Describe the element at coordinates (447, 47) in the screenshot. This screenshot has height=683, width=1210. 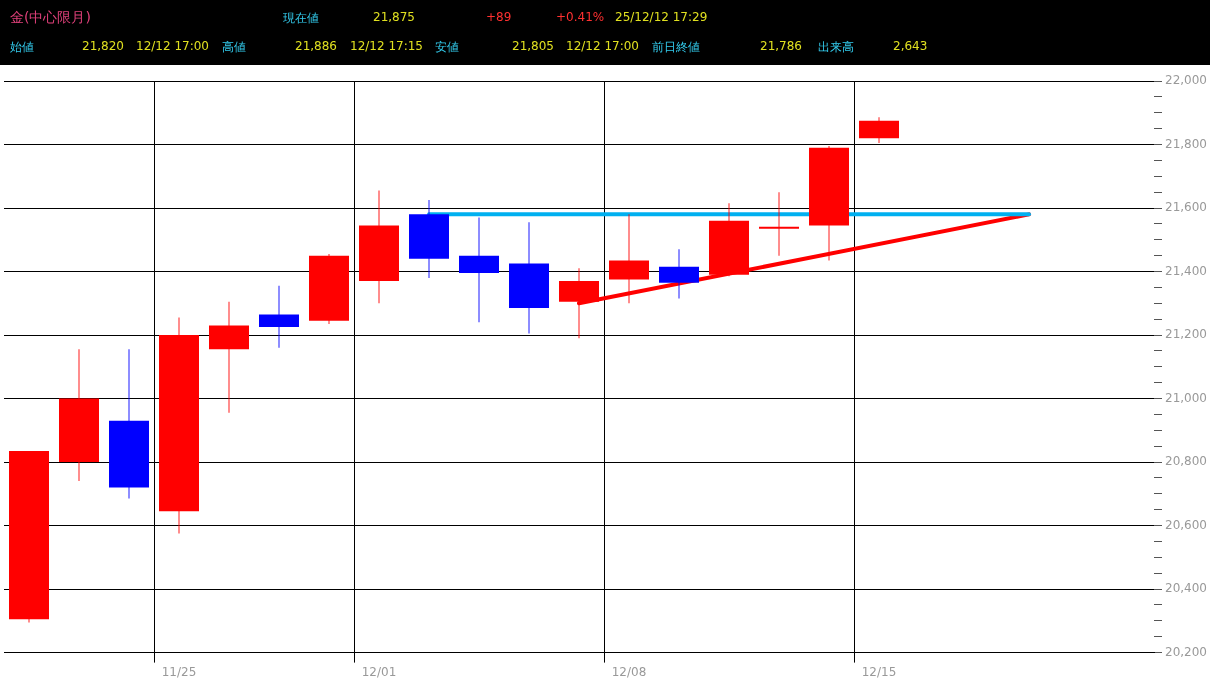
I see `text: 安値` at that location.